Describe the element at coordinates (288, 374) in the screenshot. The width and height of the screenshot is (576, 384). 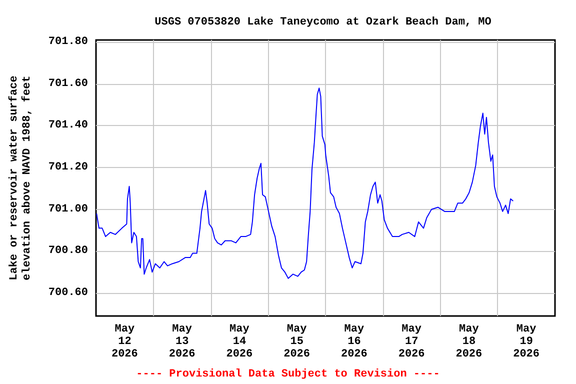
I see `text: ---- Provisional Data Subject to Revision ----` at that location.